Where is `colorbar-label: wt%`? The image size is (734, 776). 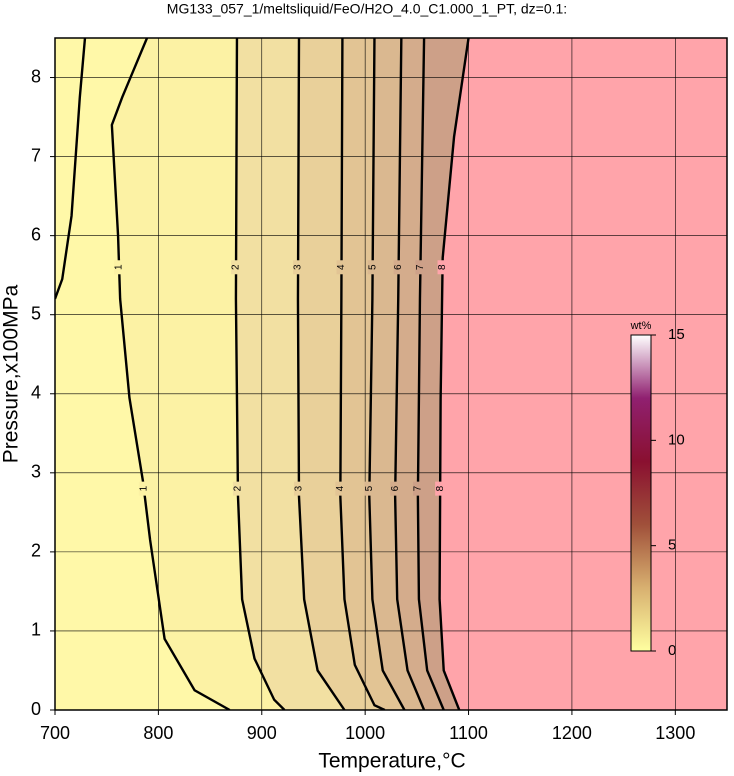 colorbar-label: wt% is located at coordinates (641, 326).